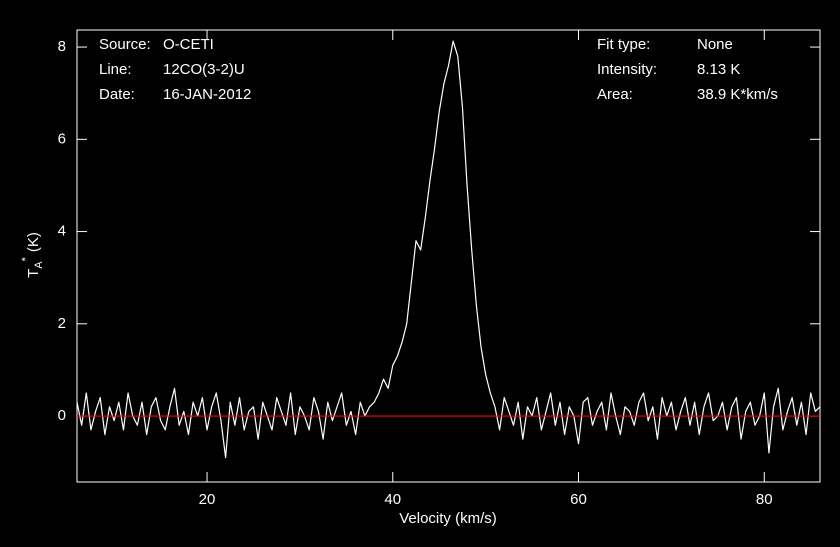 The image size is (840, 547). I want to click on y-label-main: T, so click(33, 273).